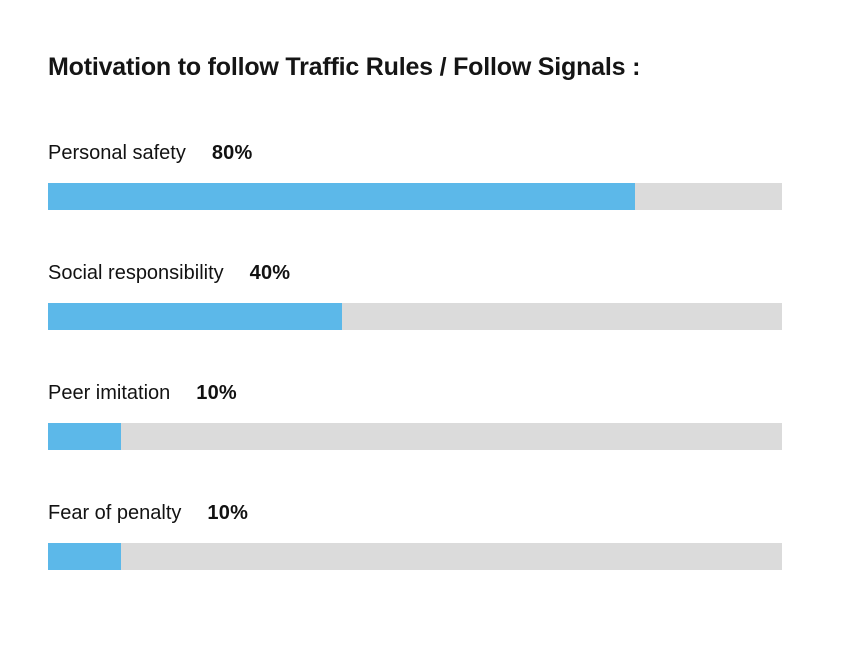 The image size is (842, 660). I want to click on bar-row-label: Social responsibility 40%, so click(415, 273).